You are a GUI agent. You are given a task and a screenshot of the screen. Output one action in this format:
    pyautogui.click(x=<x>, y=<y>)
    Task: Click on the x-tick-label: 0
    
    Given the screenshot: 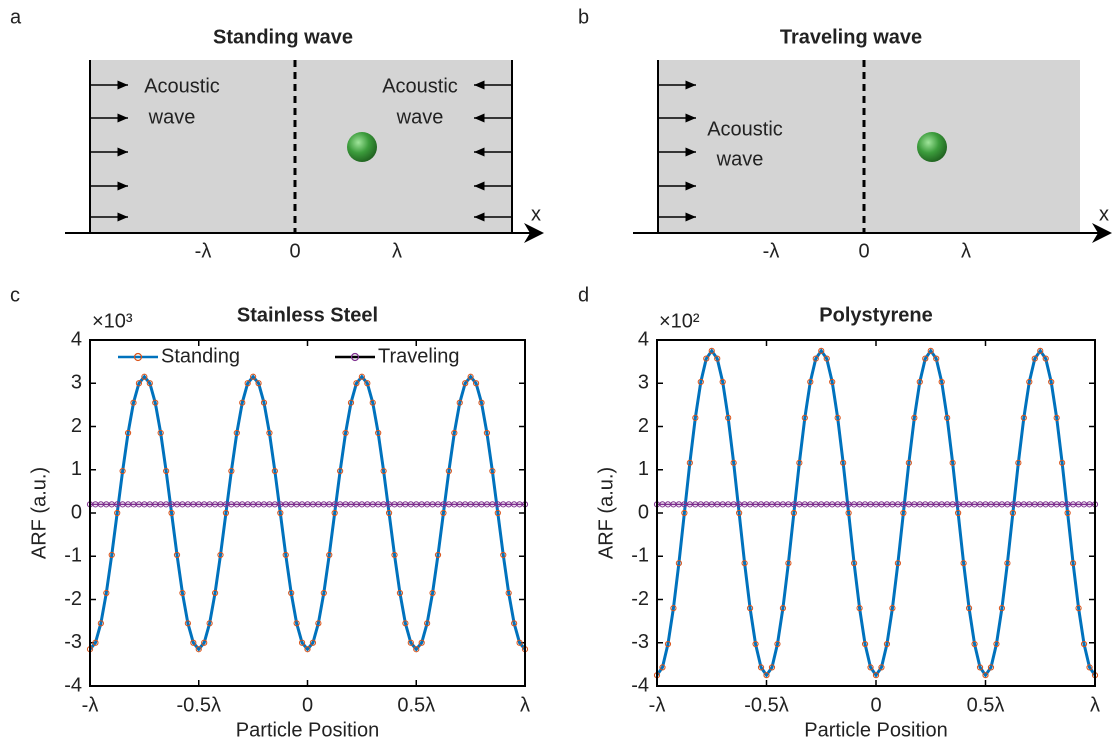 What is the action you would take?
    pyautogui.click(x=307, y=705)
    